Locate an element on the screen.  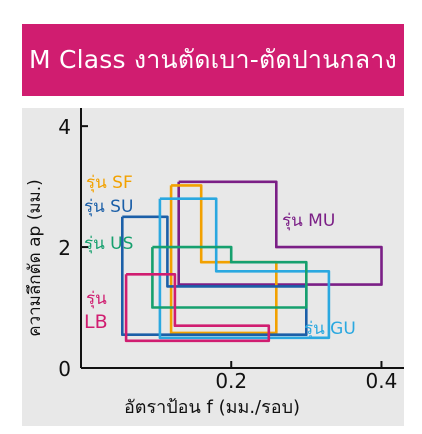
y-tick-label: 0 is located at coordinates (64, 369).